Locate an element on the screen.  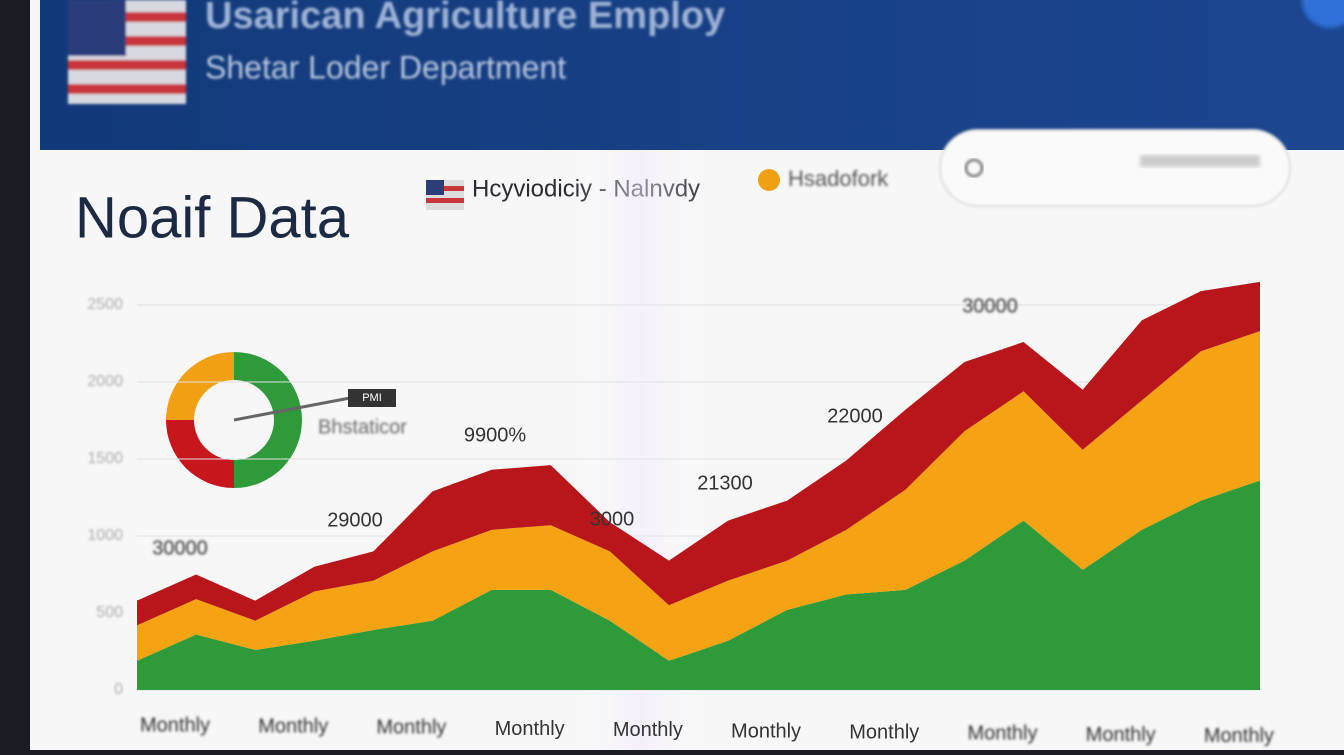
search-placeholder is located at coordinates (1200, 161).